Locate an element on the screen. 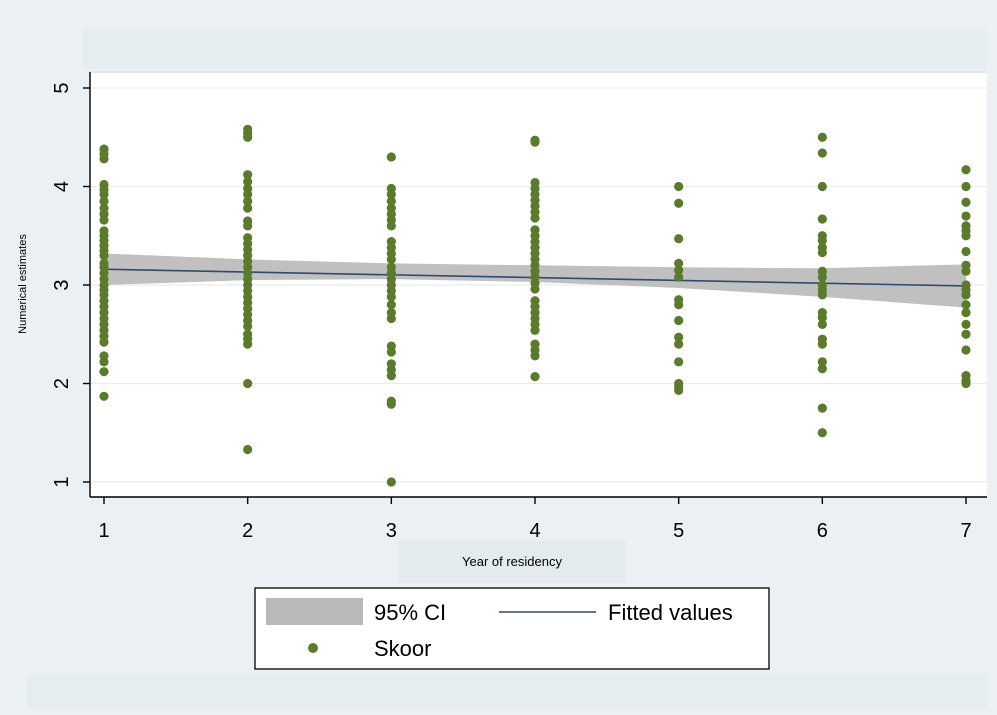 Image resolution: width=997 pixels, height=715 pixels. title-band is located at coordinates (535, 49).